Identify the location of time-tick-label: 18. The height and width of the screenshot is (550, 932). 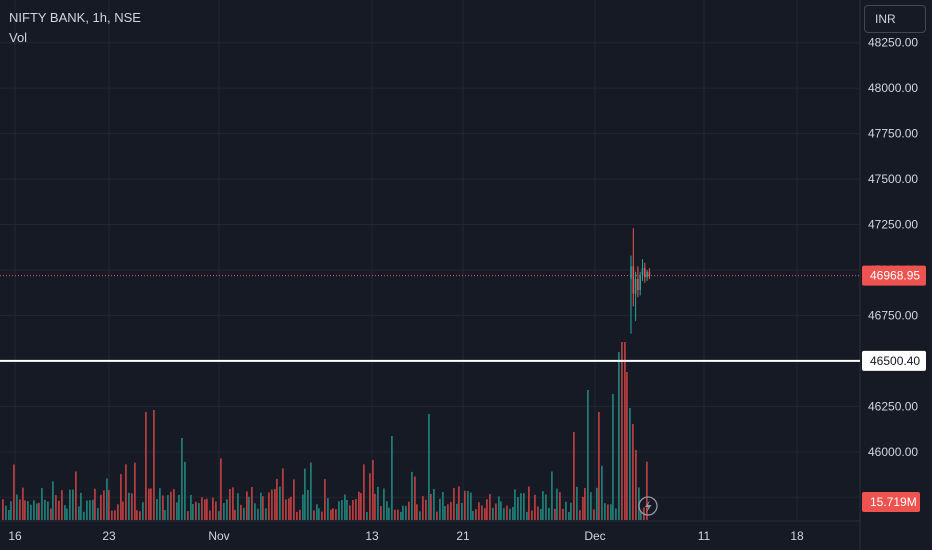
(797, 536).